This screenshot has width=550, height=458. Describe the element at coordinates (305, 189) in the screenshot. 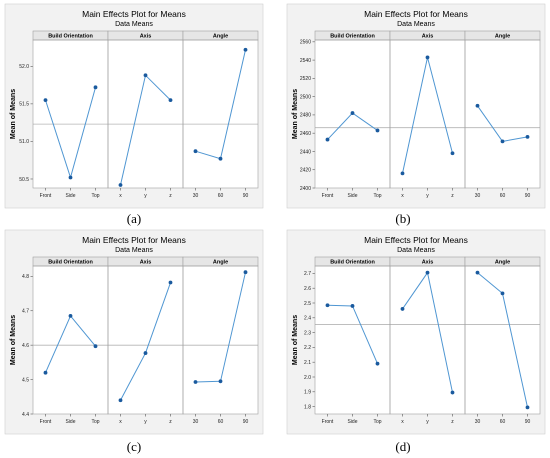

I see `y-tick-label: 2400` at that location.